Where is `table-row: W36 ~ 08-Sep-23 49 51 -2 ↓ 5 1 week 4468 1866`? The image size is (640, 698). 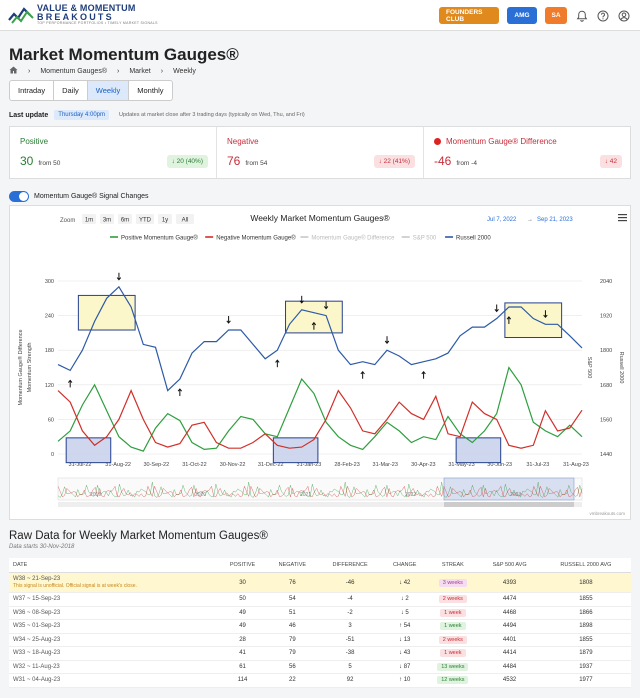 table-row: W36 ~ 08-Sep-23 49 51 -2 ↓ 5 1 week 4468 1866 is located at coordinates (320, 613).